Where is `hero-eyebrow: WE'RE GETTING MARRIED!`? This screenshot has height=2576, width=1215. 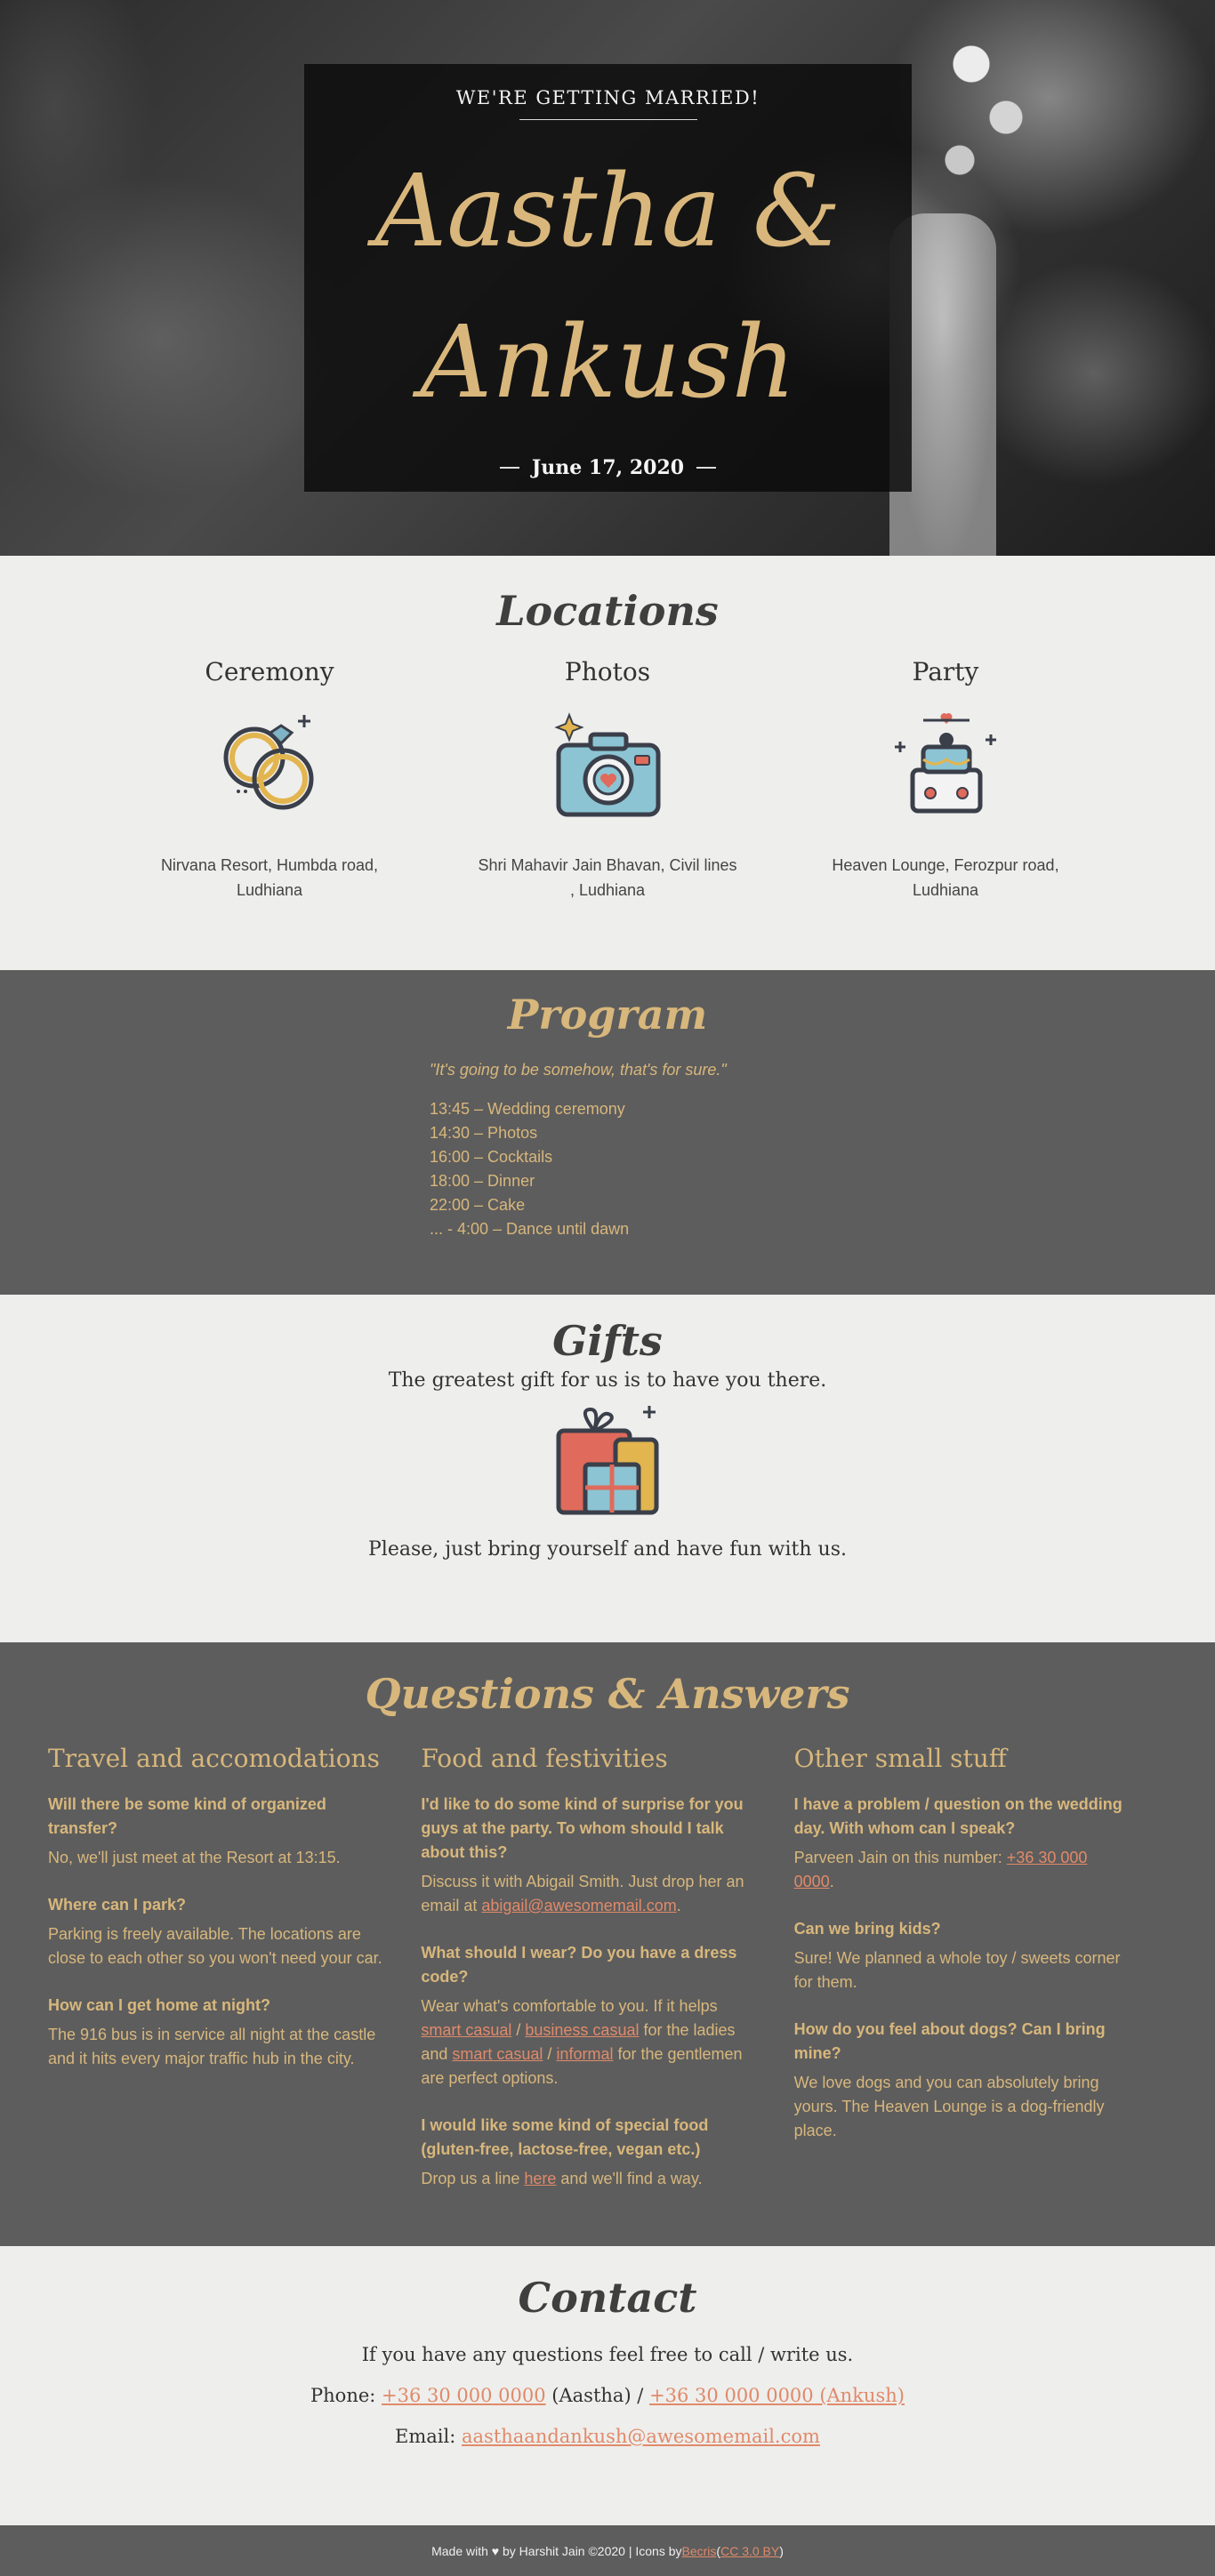 hero-eyebrow: WE'RE GETTING MARRIED! is located at coordinates (607, 97).